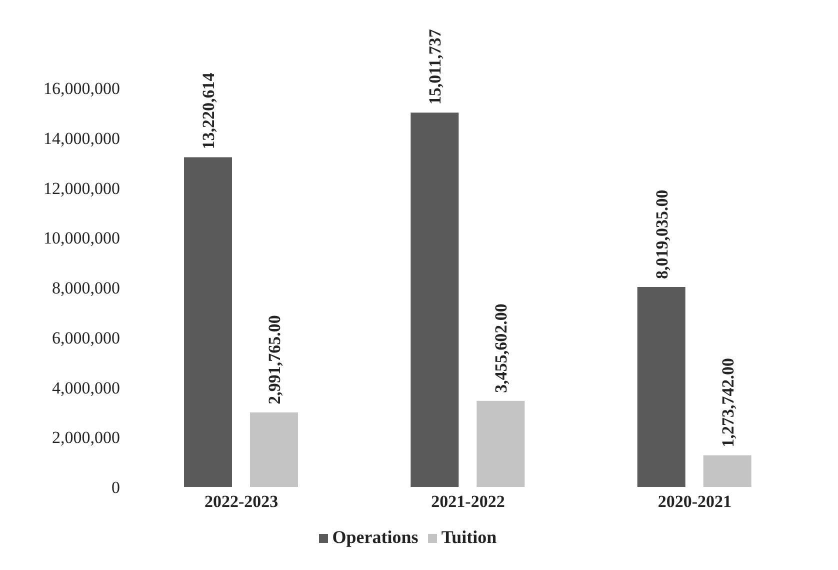 The height and width of the screenshot is (570, 838). Describe the element at coordinates (86, 388) in the screenshot. I see `y-tick-label: 4,000,000` at that location.